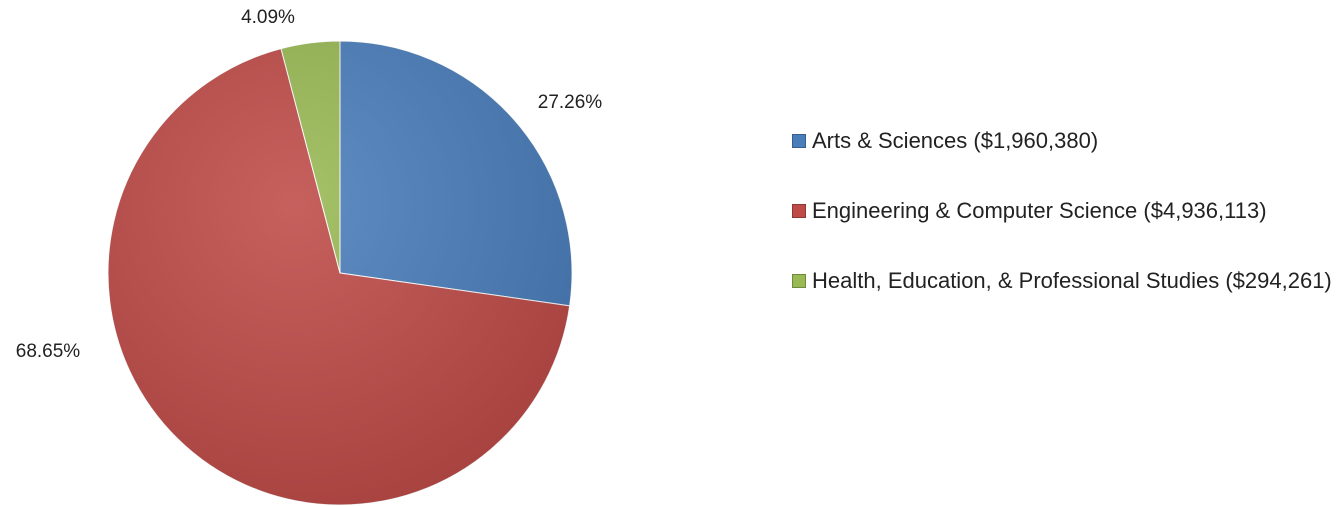  I want to click on data-label: 27.26%, so click(570, 102).